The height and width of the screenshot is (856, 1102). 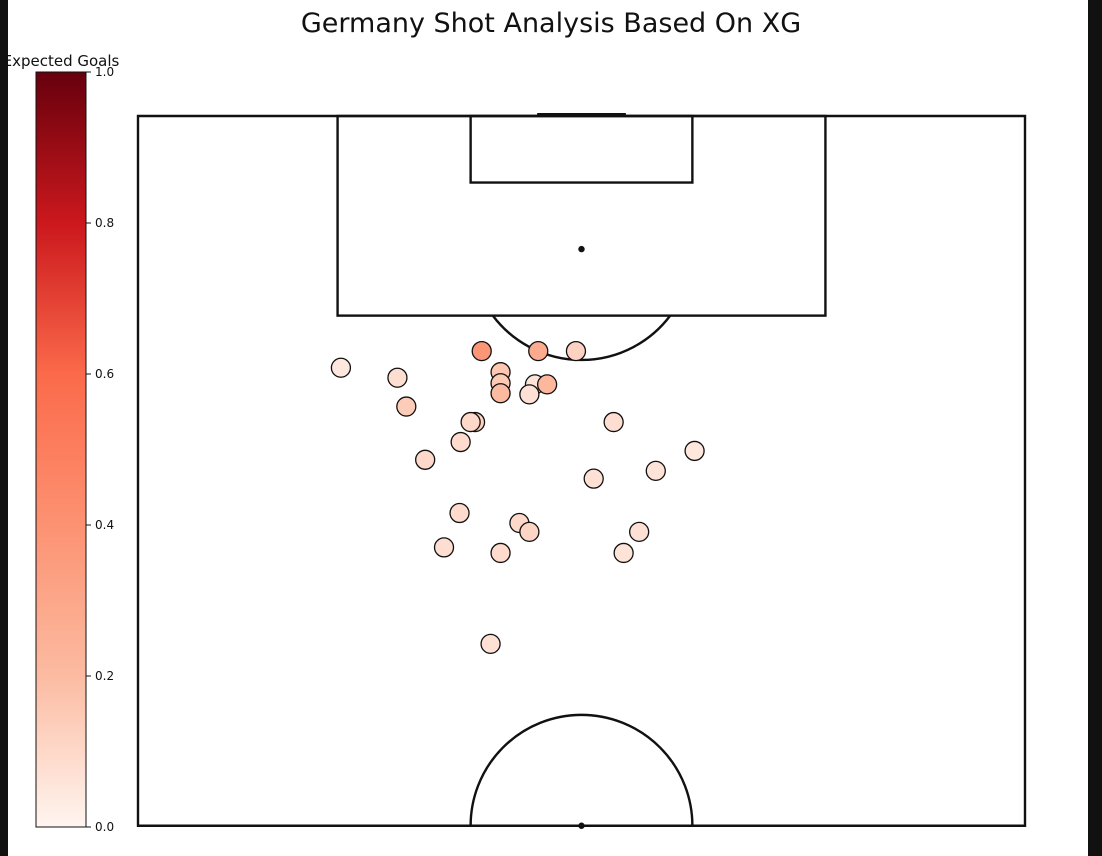 What do you see at coordinates (581, 770) in the screenshot?
I see `center-circle` at bounding box center [581, 770].